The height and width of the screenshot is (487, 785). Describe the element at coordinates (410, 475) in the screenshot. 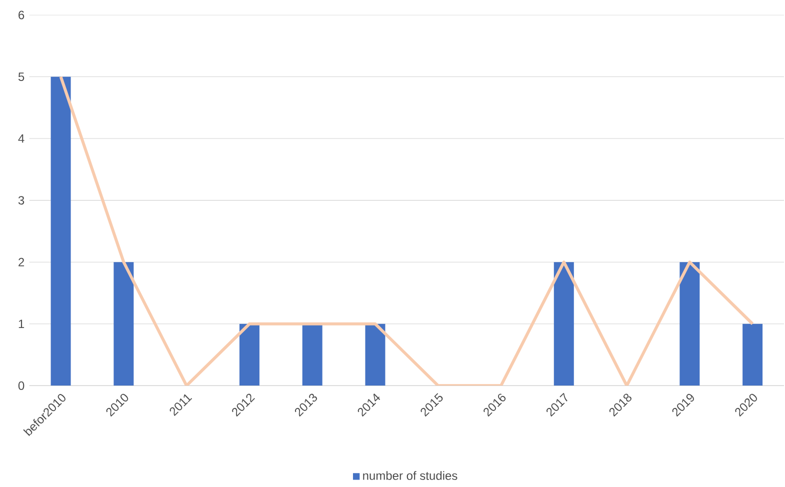

I see `legend-label: number of studies` at that location.